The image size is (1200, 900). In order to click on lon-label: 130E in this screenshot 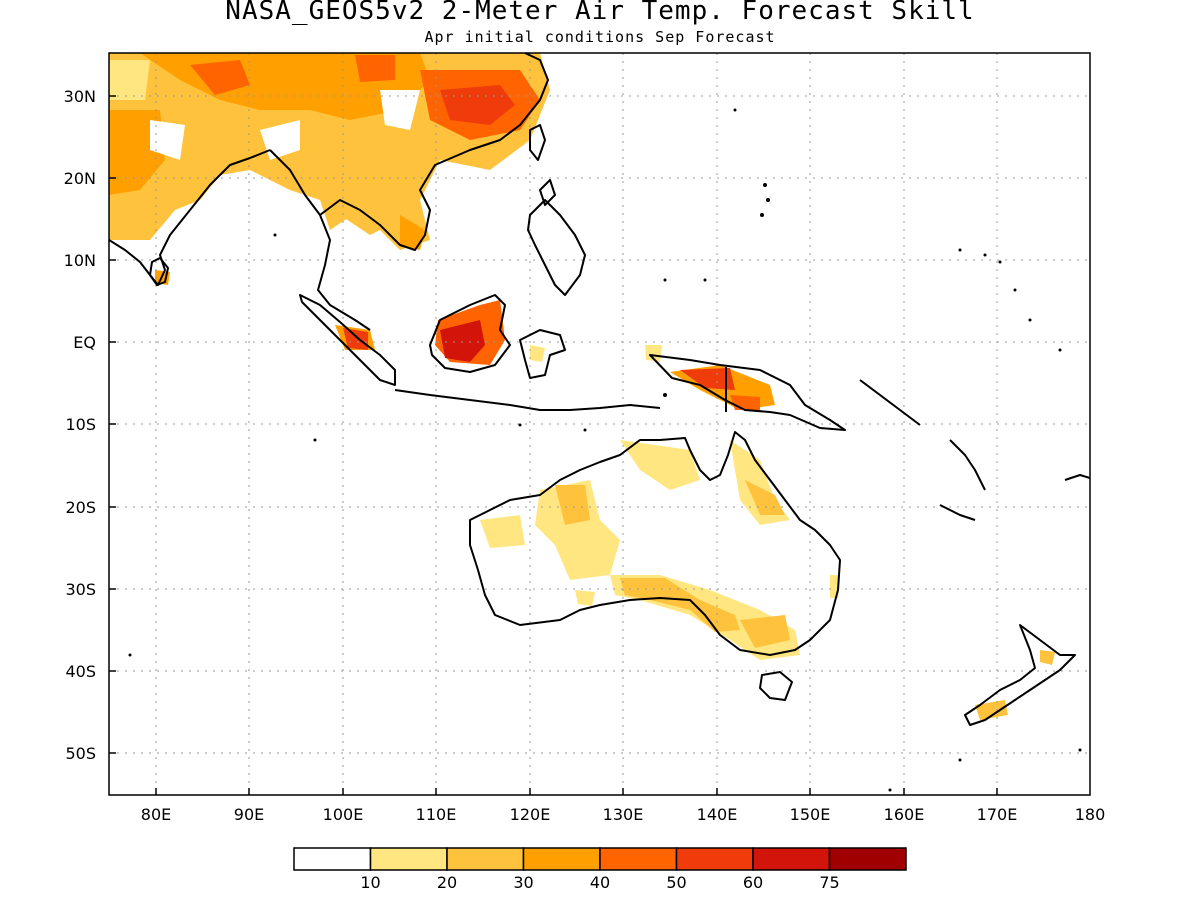, I will do `click(623, 814)`.